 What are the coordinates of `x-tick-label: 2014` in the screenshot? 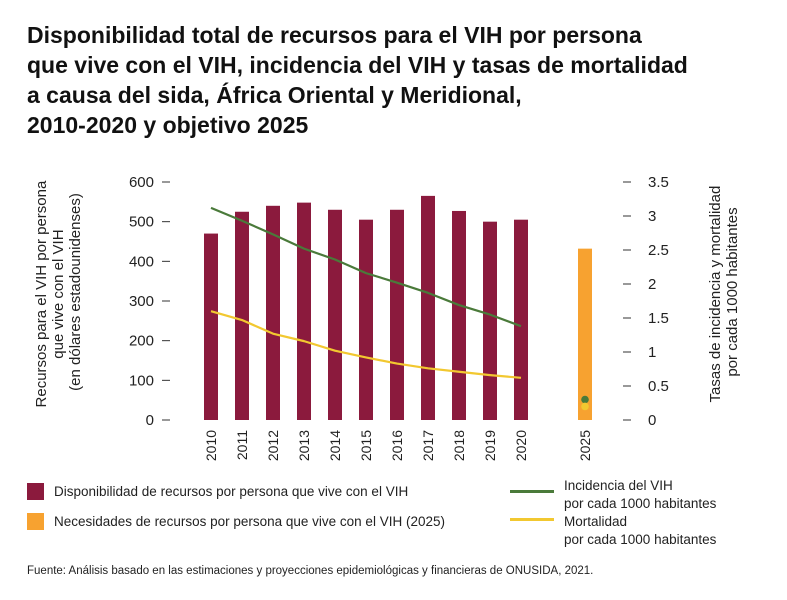 It's located at (335, 445).